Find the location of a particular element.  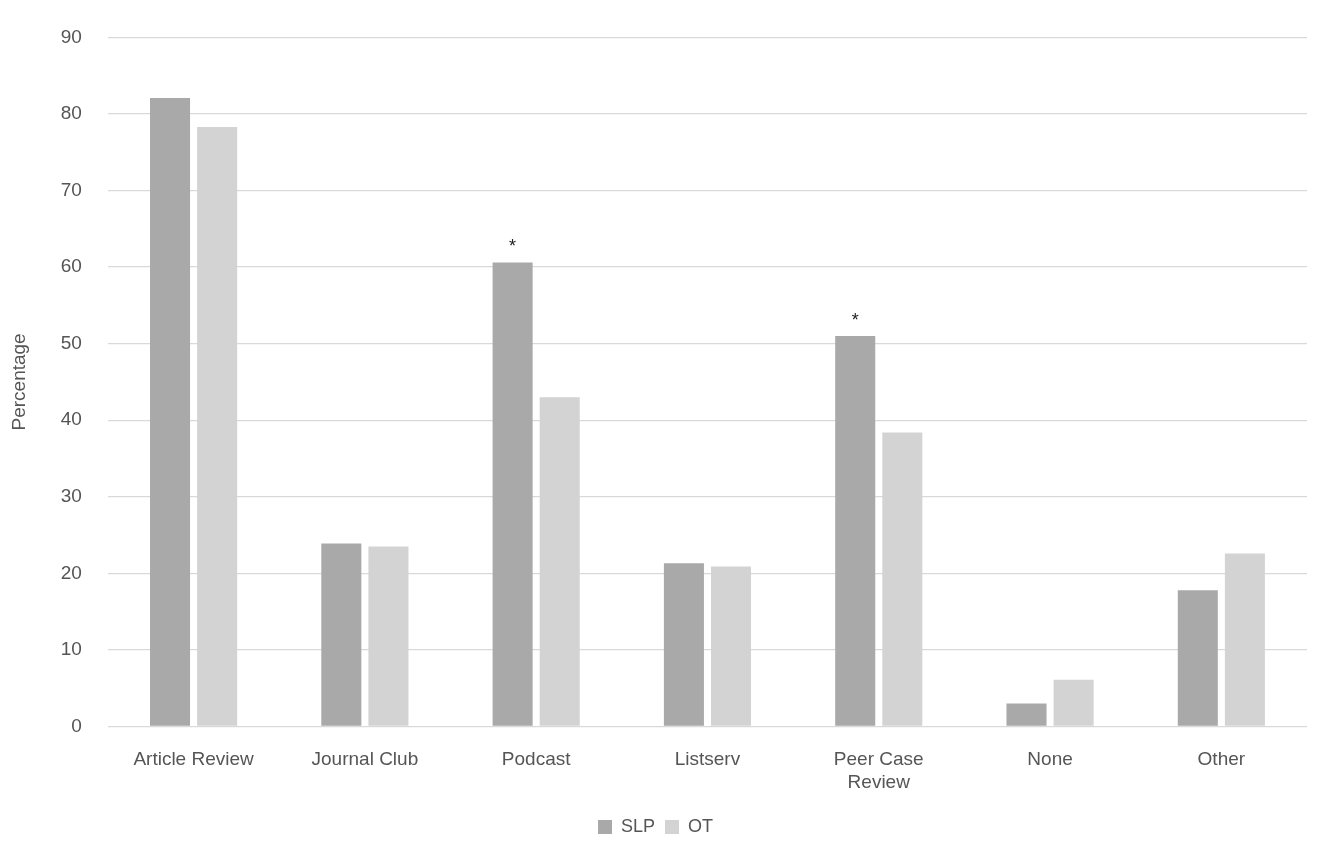

y-tick-label: 60 is located at coordinates (71, 266).